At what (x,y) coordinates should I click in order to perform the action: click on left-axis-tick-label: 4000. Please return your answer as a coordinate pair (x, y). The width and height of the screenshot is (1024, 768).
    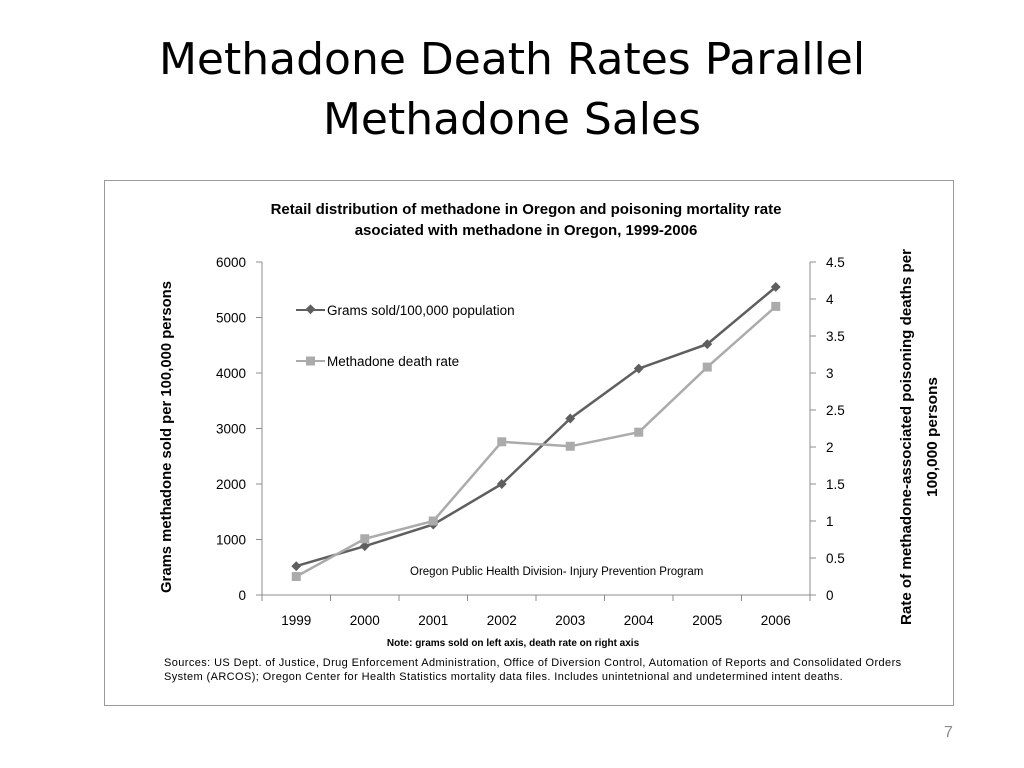
    Looking at the image, I should click on (231, 373).